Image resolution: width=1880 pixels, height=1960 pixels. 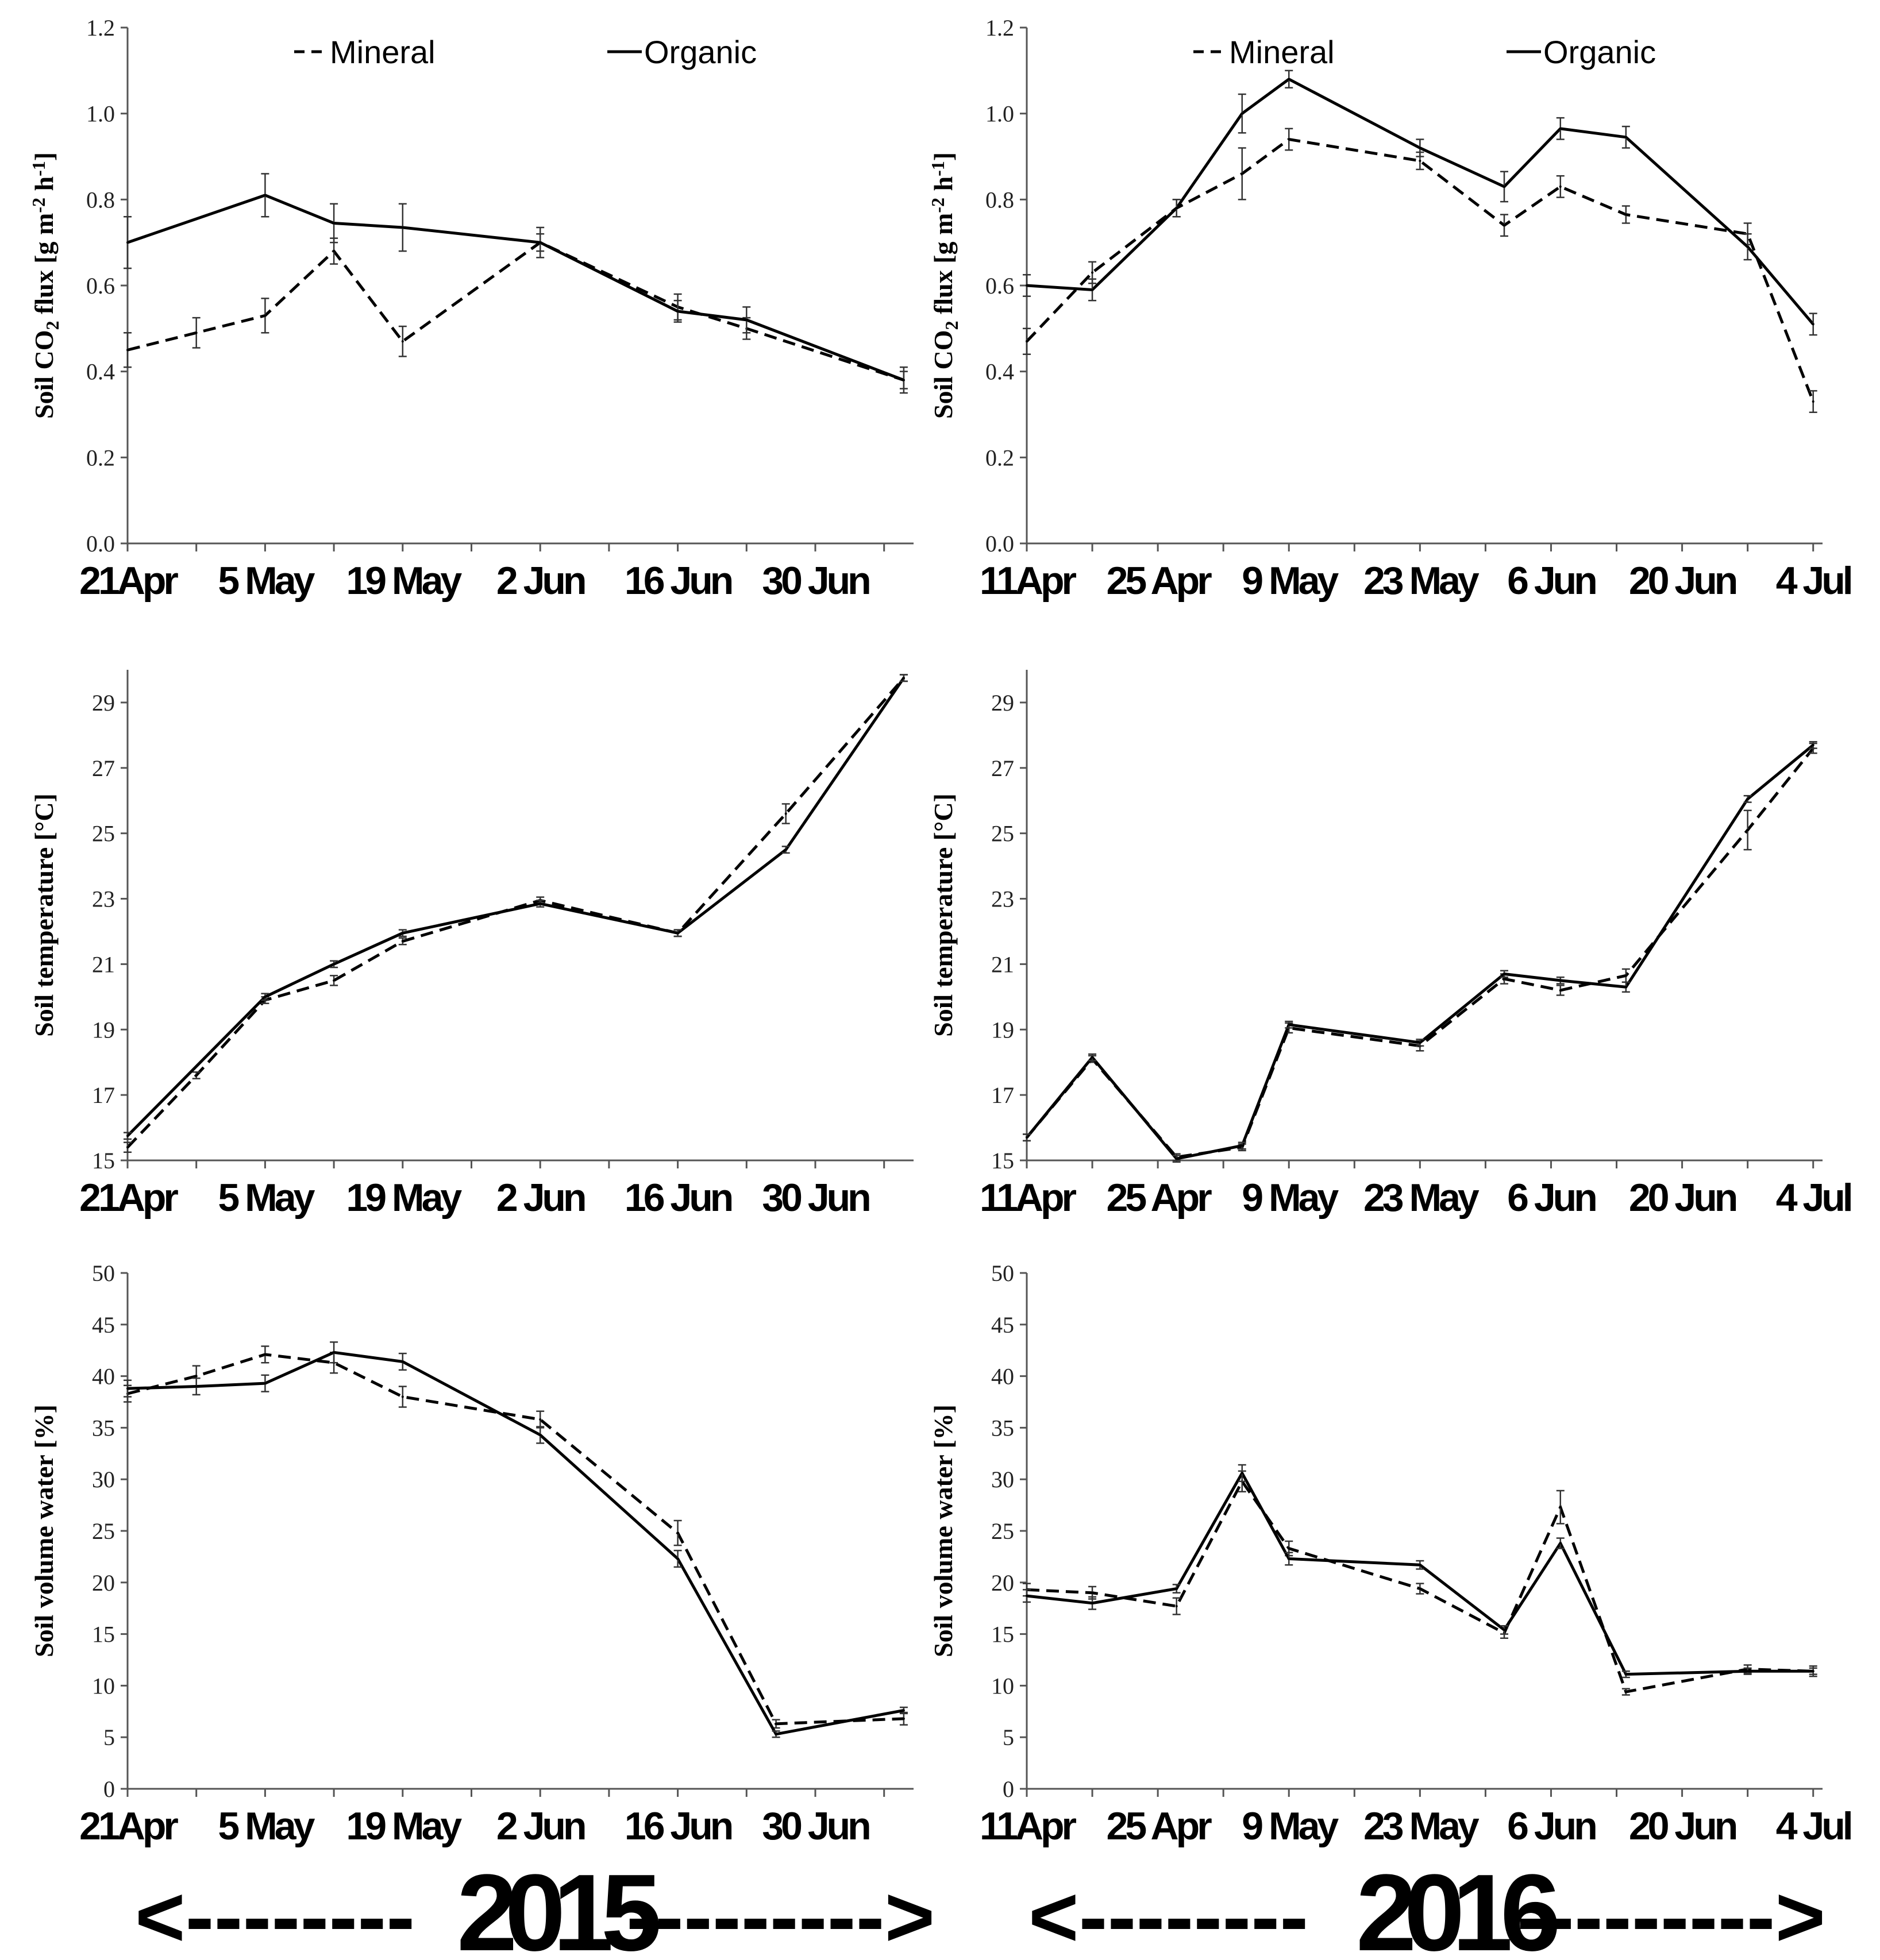 What do you see at coordinates (678, 581) in the screenshot?
I see `x-tick-label: 16 Jun` at bounding box center [678, 581].